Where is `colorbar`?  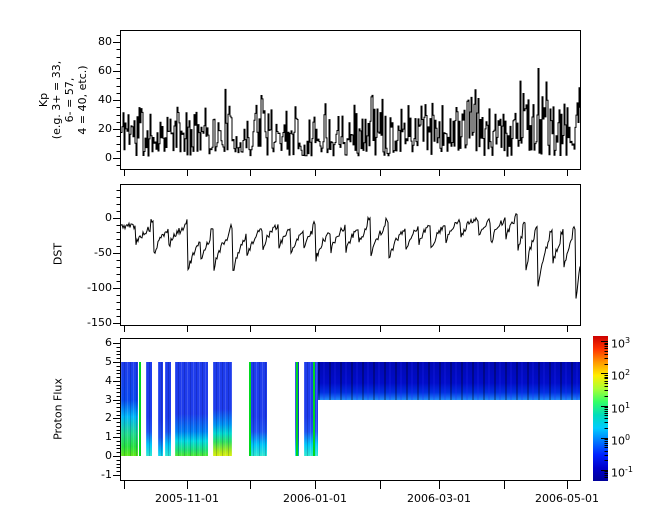
colorbar is located at coordinates (600, 408).